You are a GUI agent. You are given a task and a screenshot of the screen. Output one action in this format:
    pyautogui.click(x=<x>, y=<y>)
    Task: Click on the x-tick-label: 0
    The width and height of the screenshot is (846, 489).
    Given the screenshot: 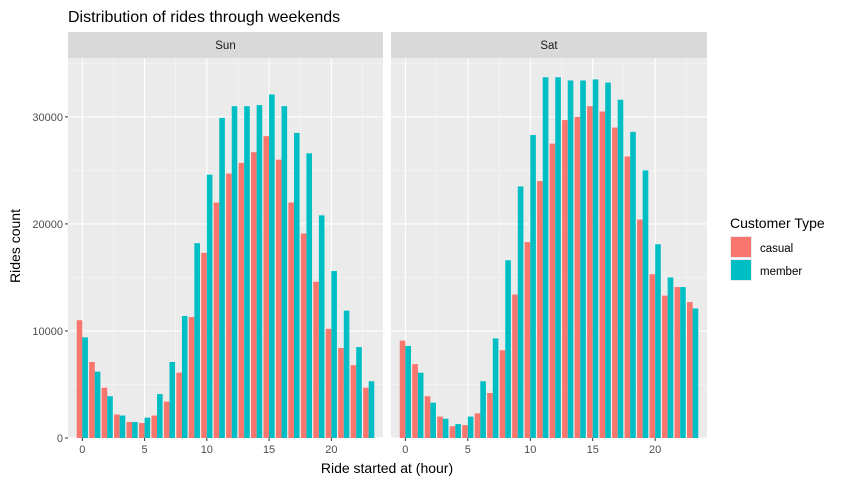 What is the action you would take?
    pyautogui.click(x=82, y=450)
    